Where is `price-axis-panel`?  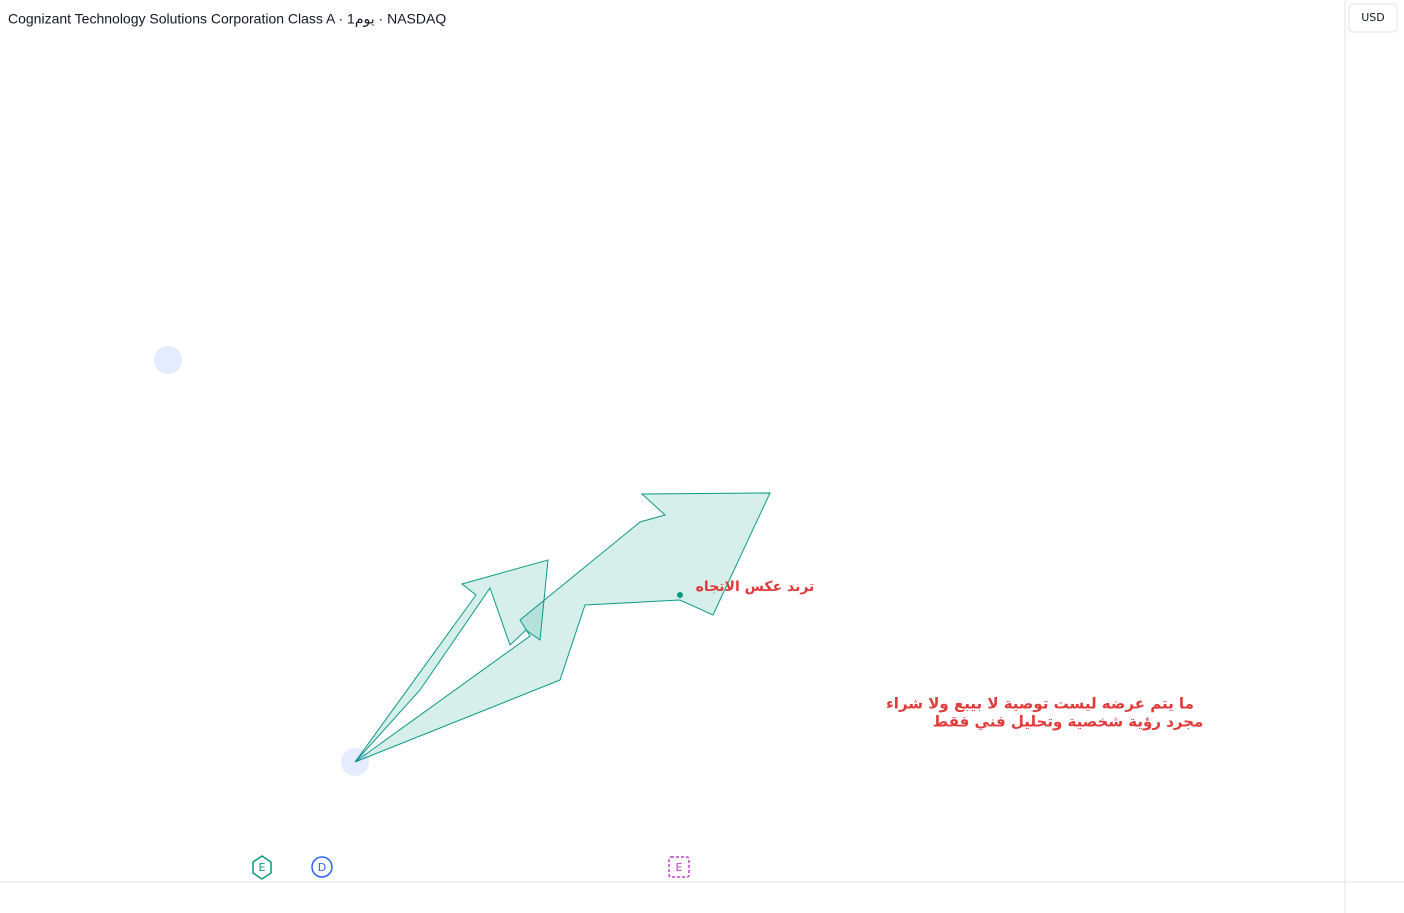 price-axis-panel is located at coordinates (1374, 456).